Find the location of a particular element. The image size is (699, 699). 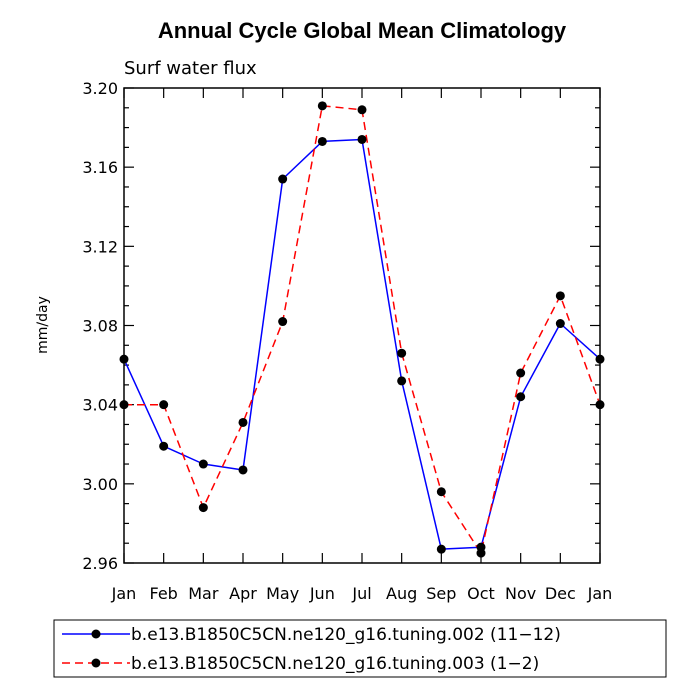

x-tick-label: Sep is located at coordinates (441, 593).